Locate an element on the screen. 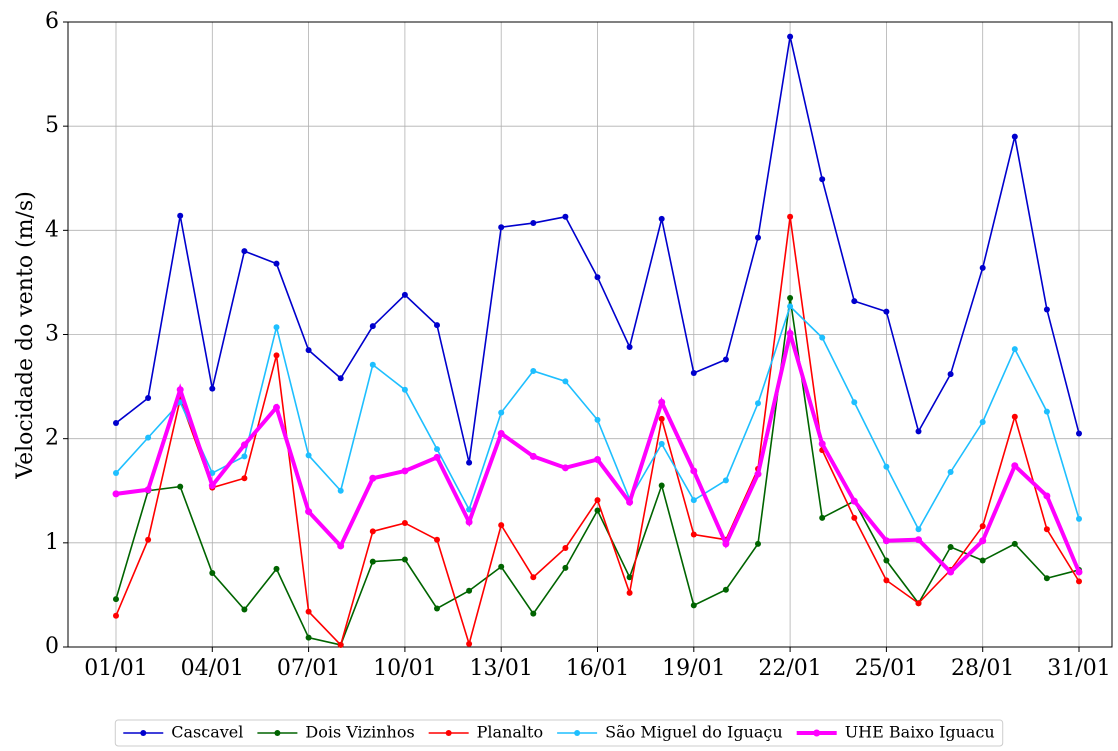  legend-item: Cascavel is located at coordinates (183, 732).